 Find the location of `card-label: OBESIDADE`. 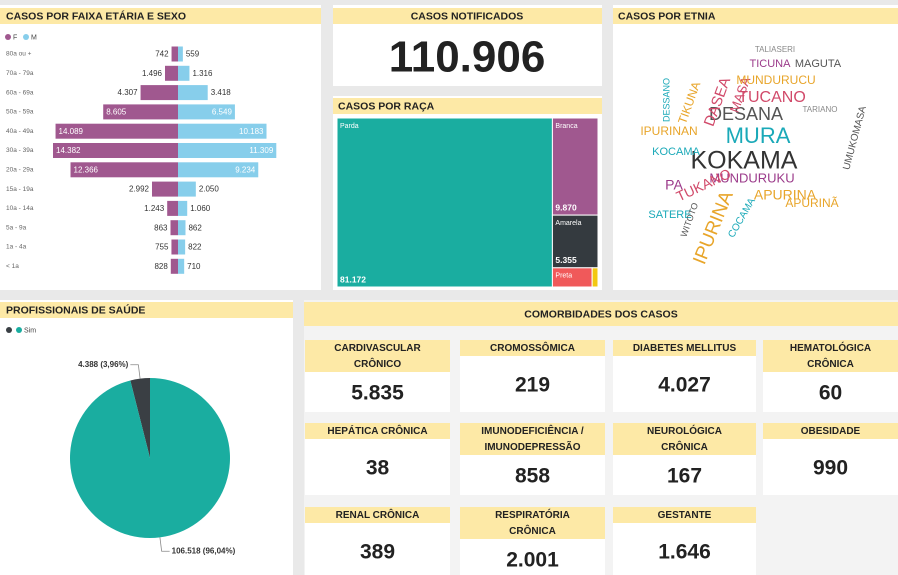

card-label: OBESIDADE is located at coordinates (831, 431).